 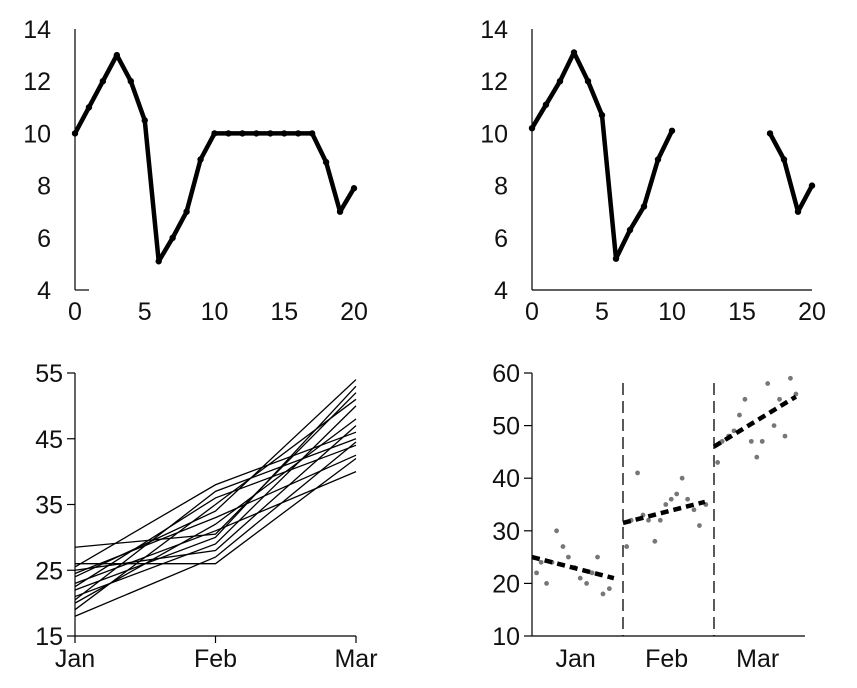 What do you see at coordinates (49, 571) in the screenshot?
I see `y-tick-label: 25` at bounding box center [49, 571].